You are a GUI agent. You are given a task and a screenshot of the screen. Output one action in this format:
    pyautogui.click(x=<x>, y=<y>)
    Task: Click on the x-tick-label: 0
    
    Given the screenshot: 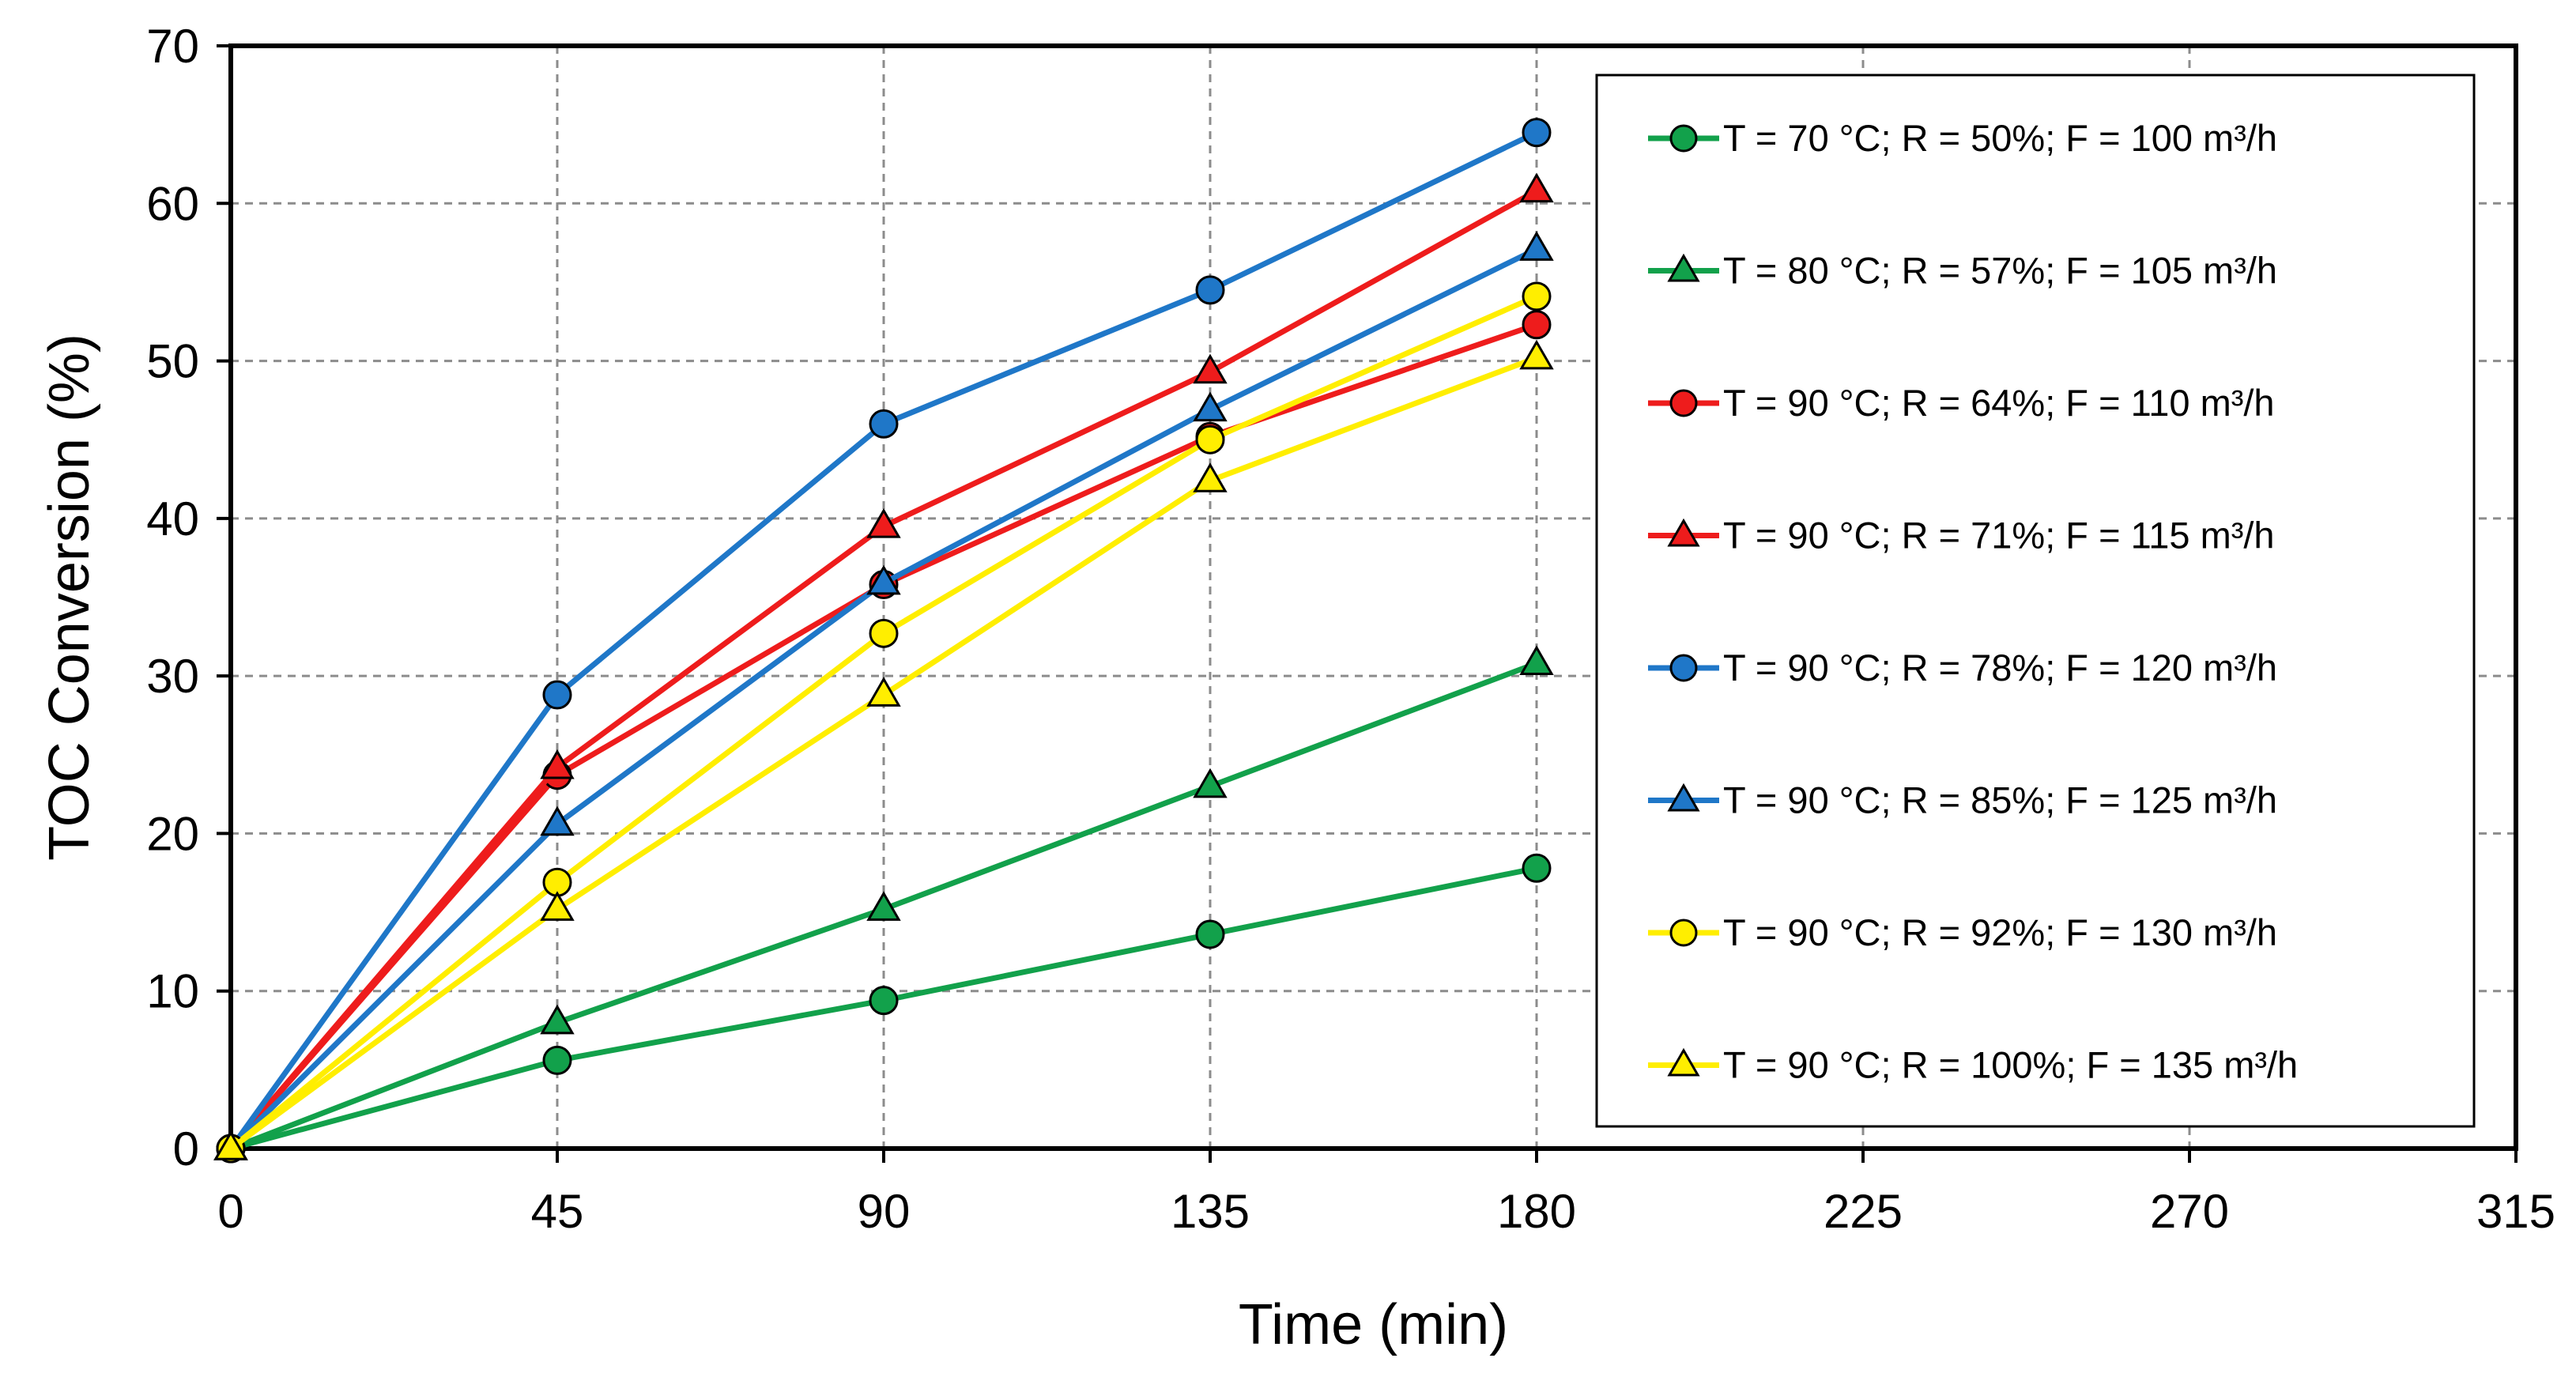 What is the action you would take?
    pyautogui.click(x=230, y=1211)
    